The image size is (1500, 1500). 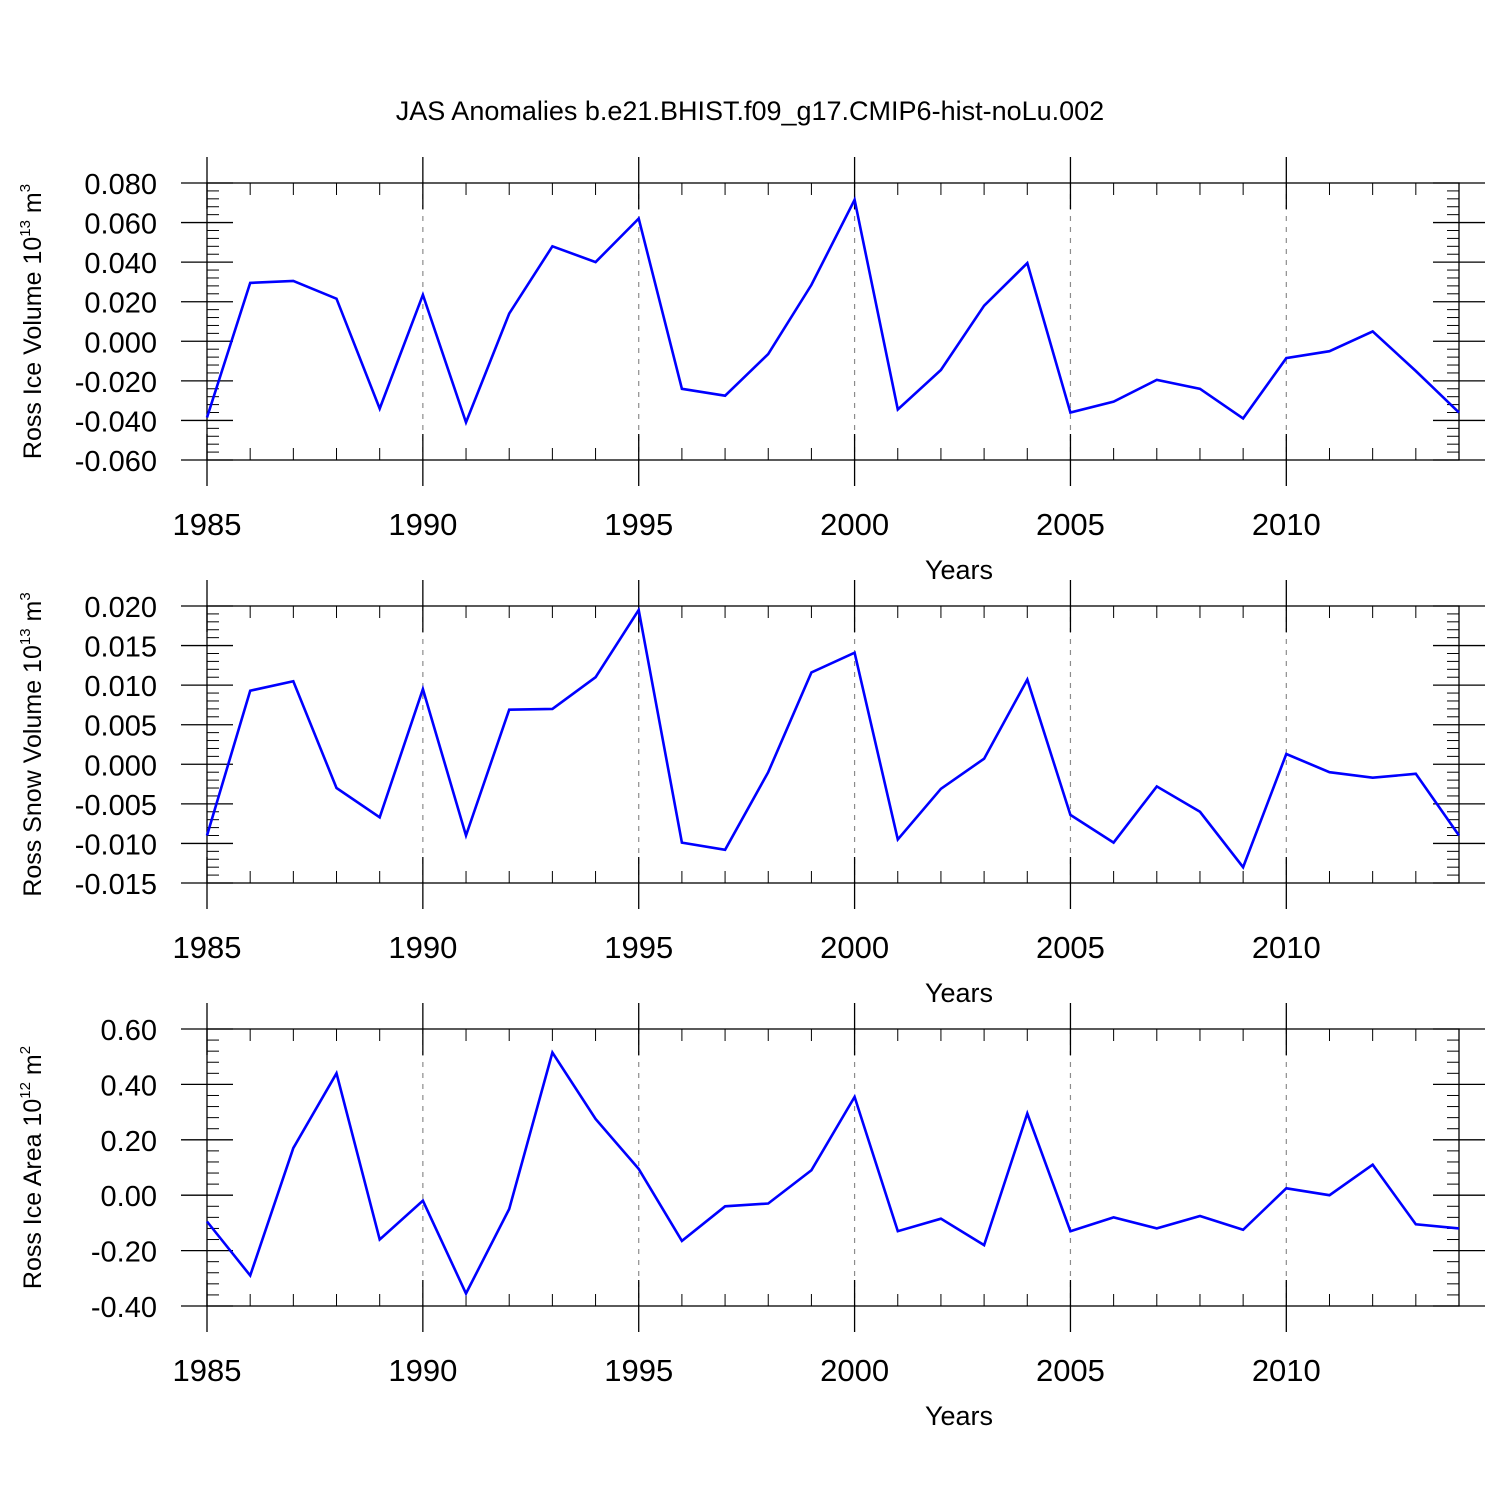 What do you see at coordinates (129, 1142) in the screenshot?
I see `y-tick-label: 0.20` at bounding box center [129, 1142].